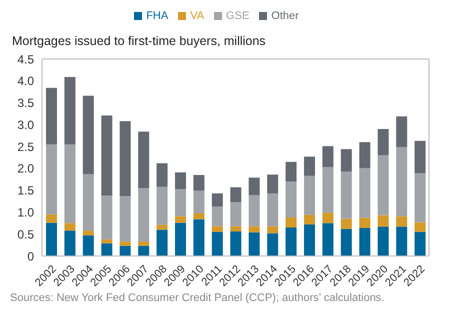 The image size is (457, 328). Describe the element at coordinates (25, 169) in the screenshot. I see `y-tick-label: 2.0` at that location.